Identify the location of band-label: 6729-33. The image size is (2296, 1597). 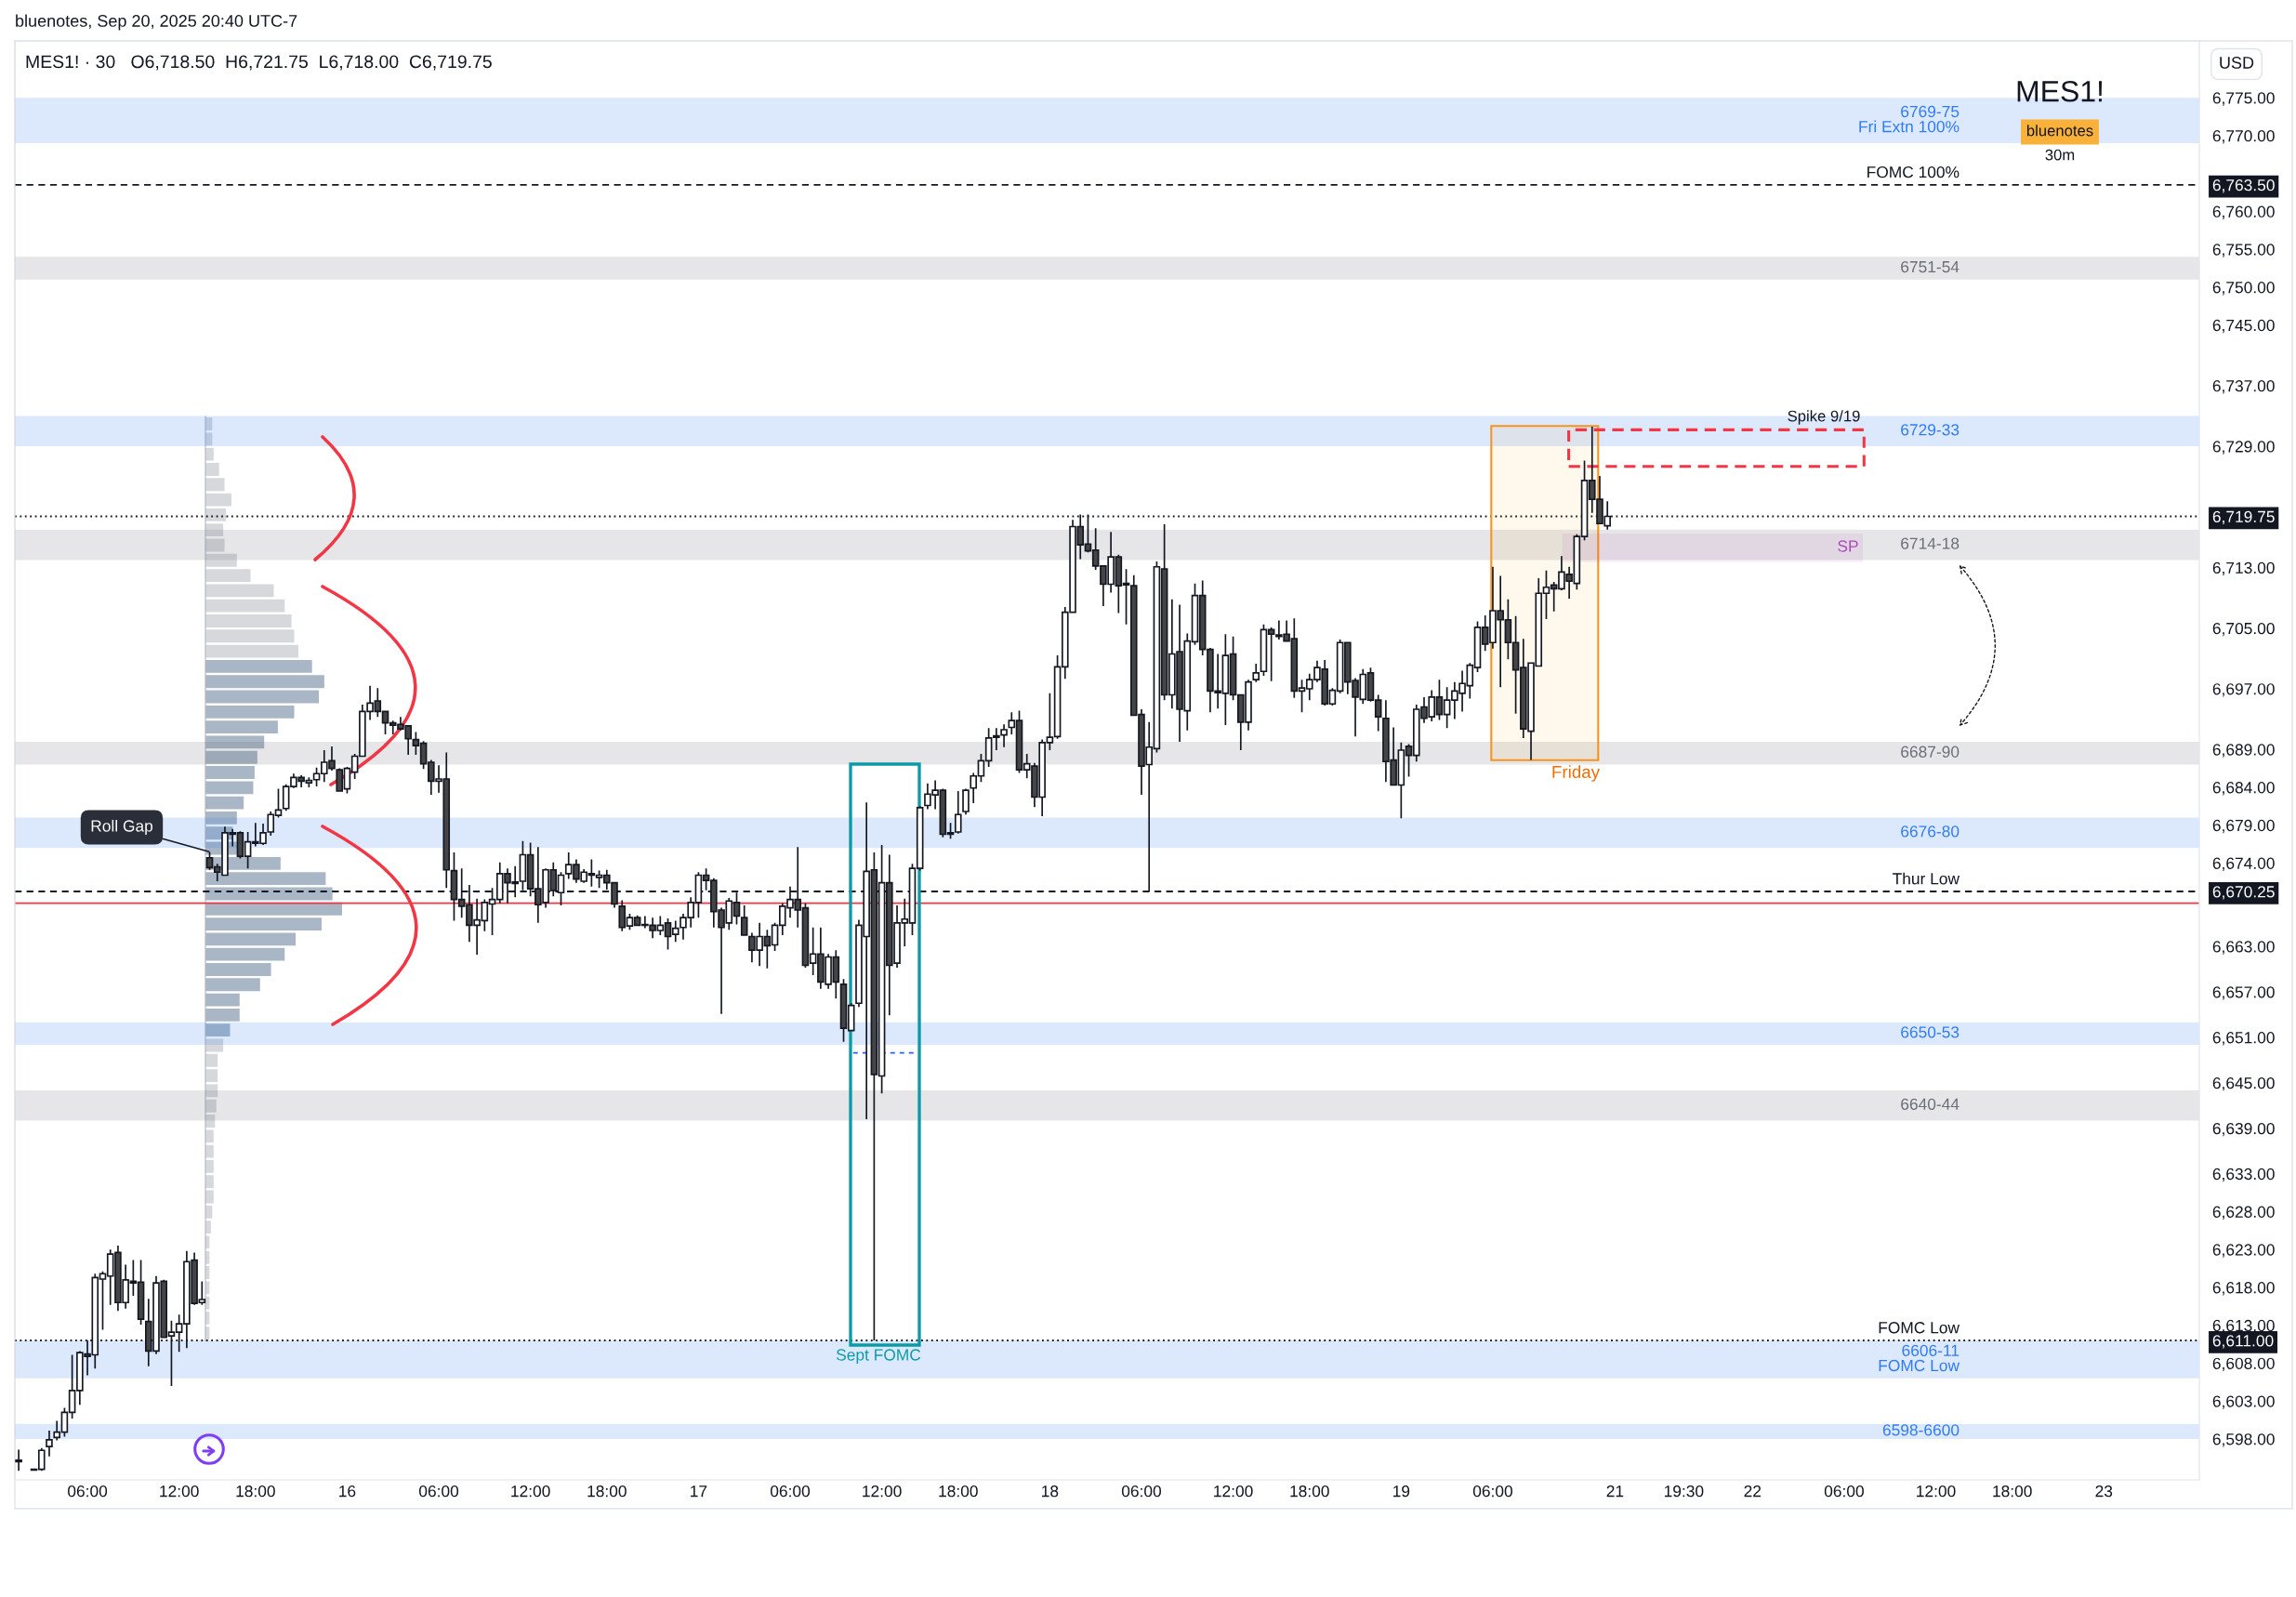
(1931, 430).